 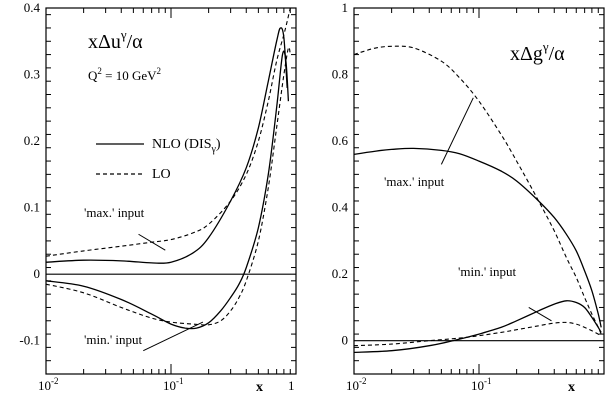 I want to click on legend-label-nlo: NLO (DISγ), so click(x=186, y=146).